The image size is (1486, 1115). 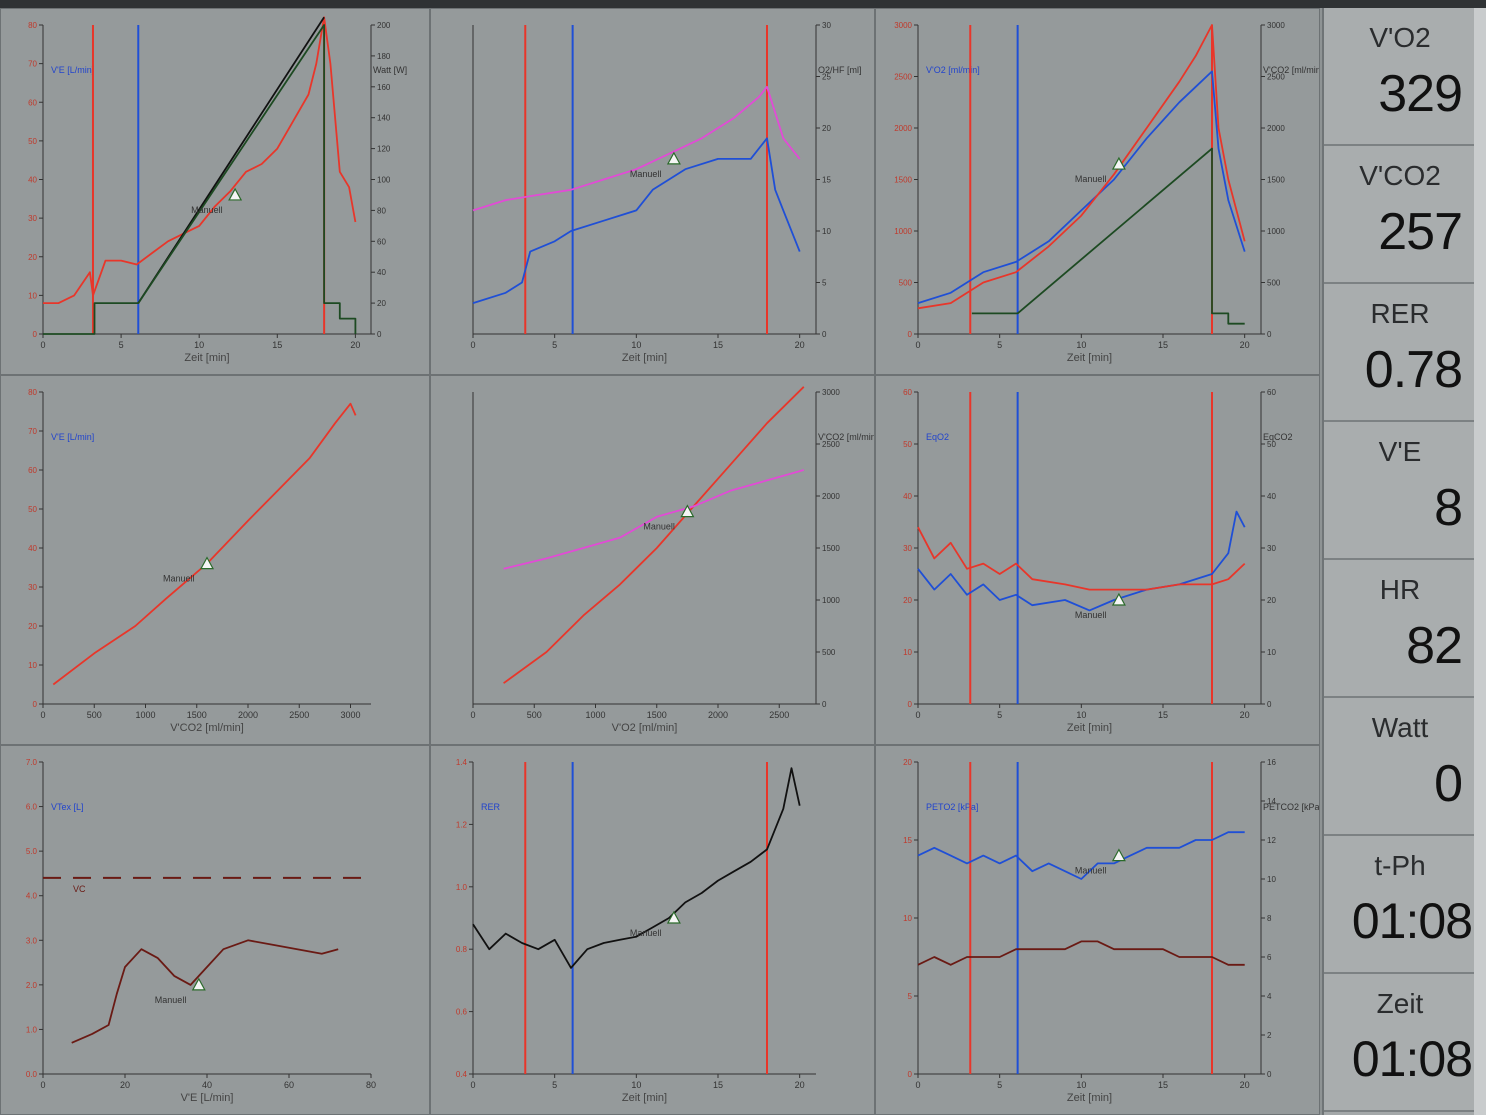 What do you see at coordinates (903, 180) in the screenshot?
I see `y-tick-label-left: 1500` at bounding box center [903, 180].